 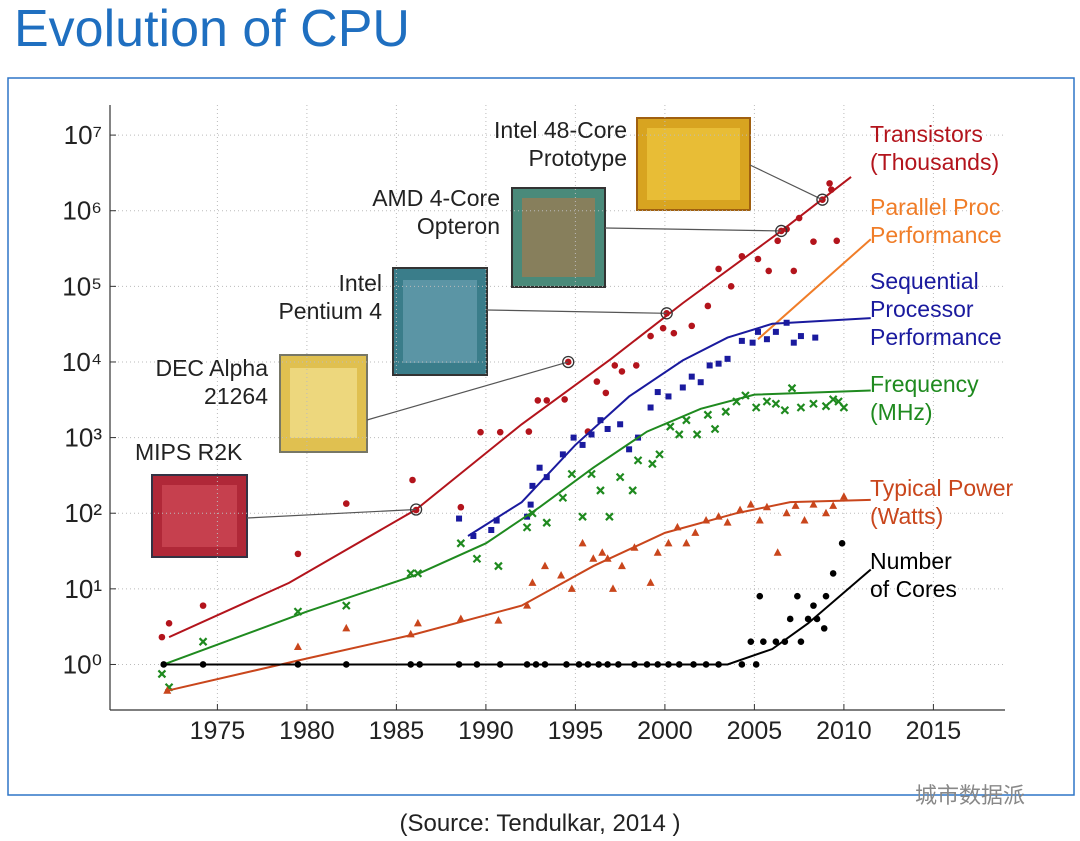 What do you see at coordinates (82, 362) in the screenshot?
I see `y-tick-label: 10⁴` at bounding box center [82, 362].